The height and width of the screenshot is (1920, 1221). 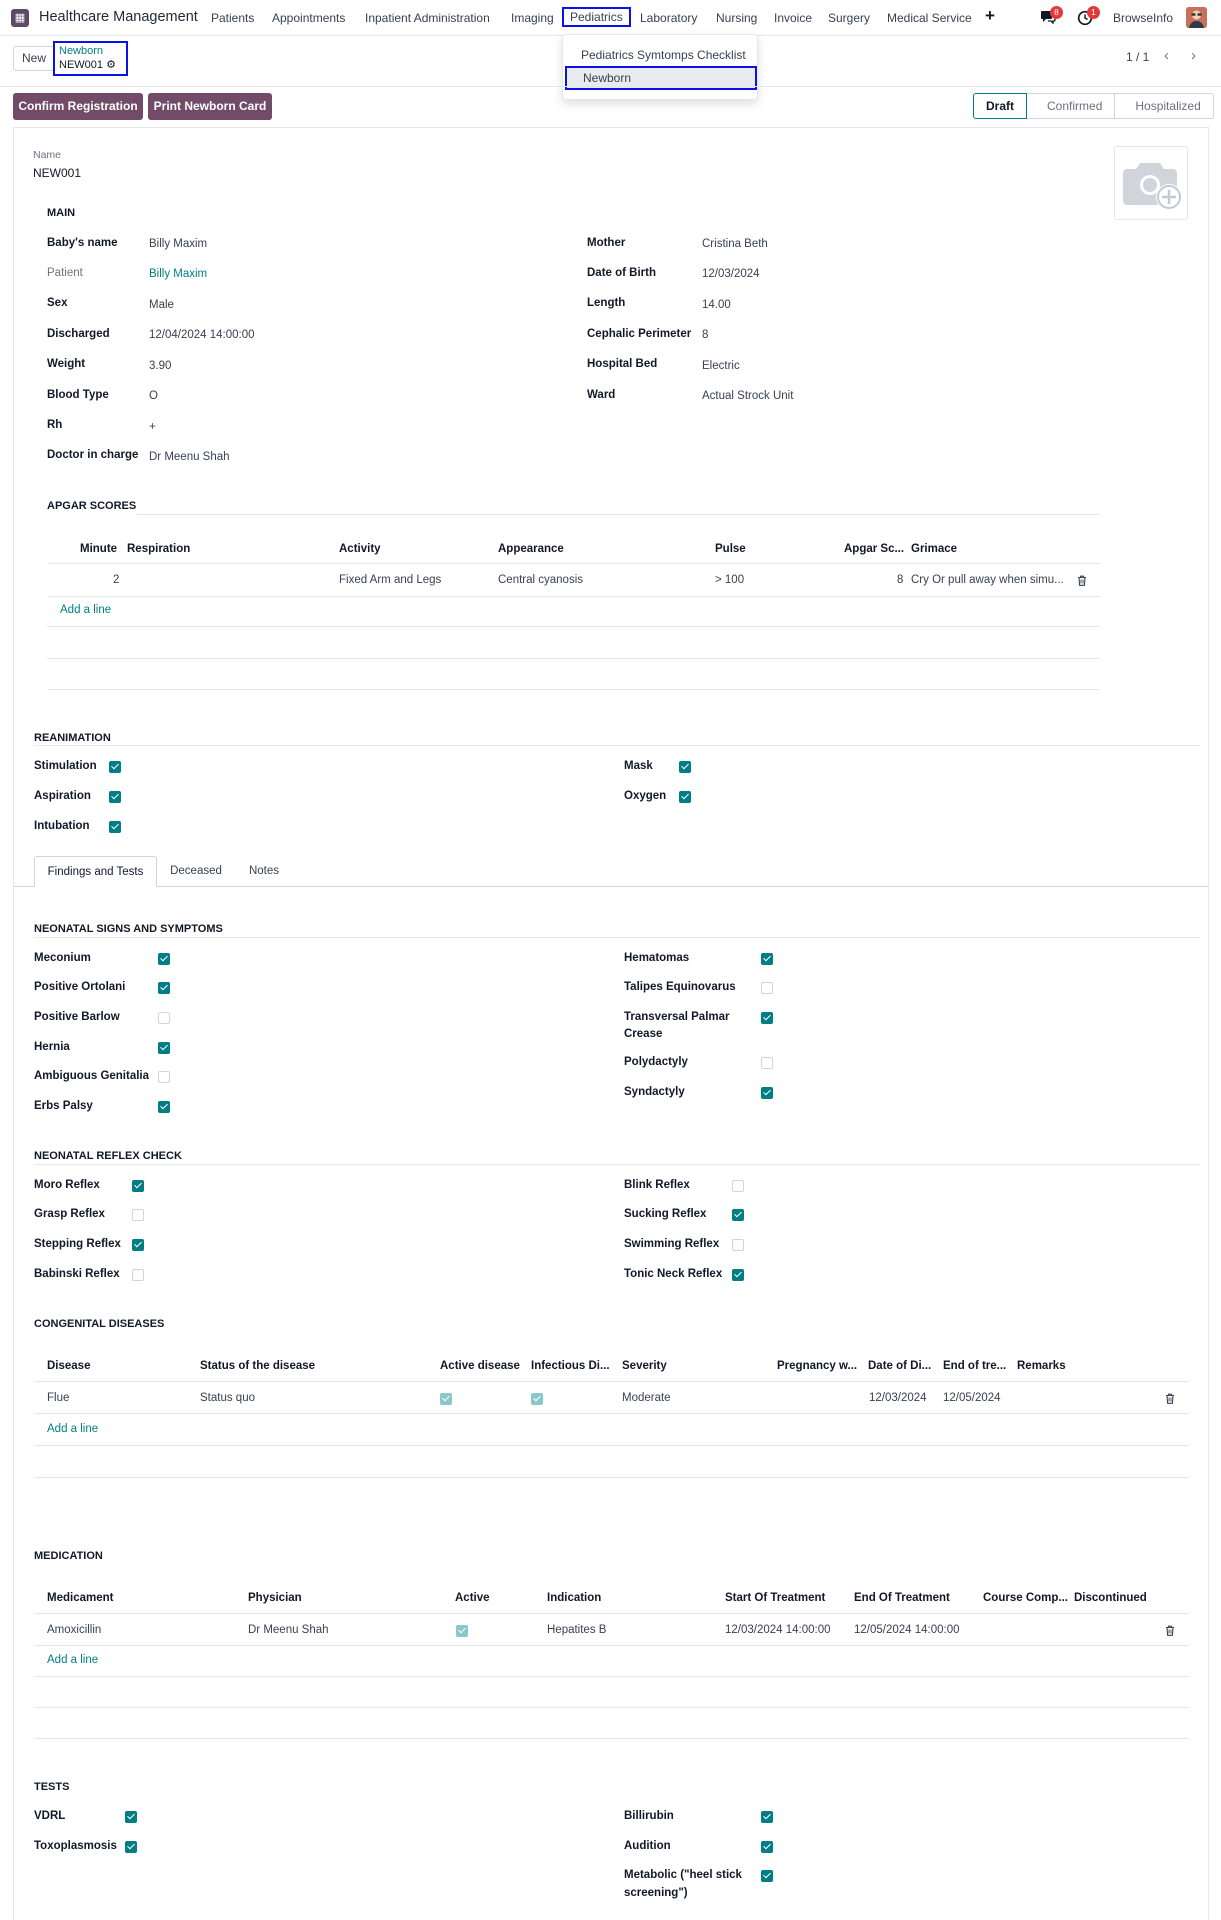 I want to click on stimulation-checkbox, so click(x=115, y=767).